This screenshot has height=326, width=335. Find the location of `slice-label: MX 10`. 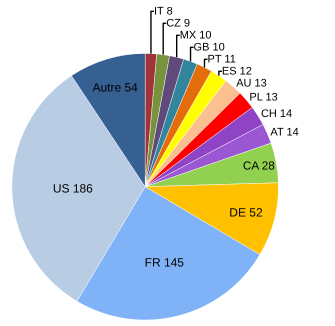

slice-label: MX 10 is located at coordinates (196, 35).